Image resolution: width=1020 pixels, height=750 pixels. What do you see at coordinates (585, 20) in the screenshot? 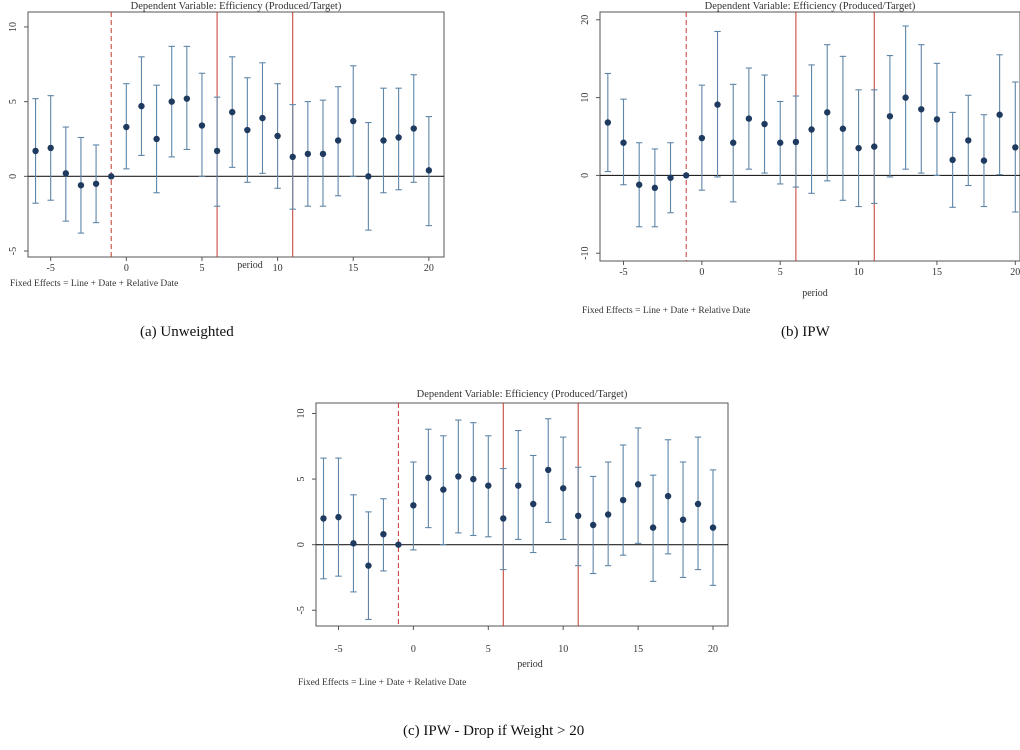
I see `y-tick-label: 20` at bounding box center [585, 20].